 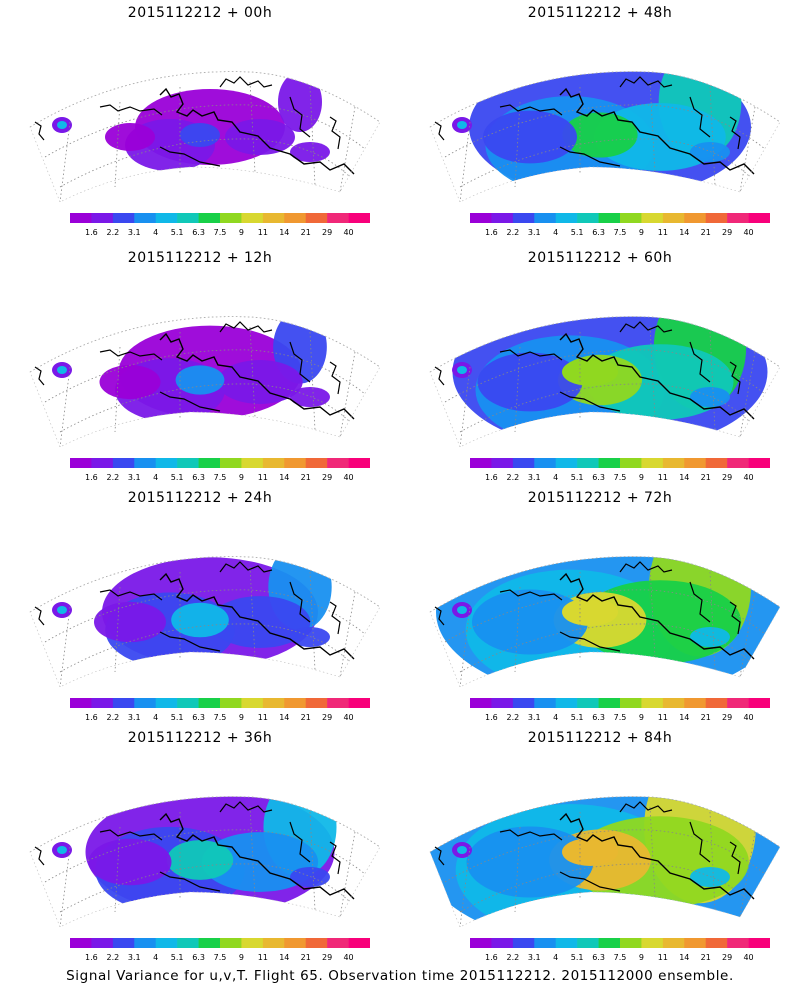 What do you see at coordinates (600, 13) in the screenshot?
I see `panel-title: 2015112212 + 48h` at bounding box center [600, 13].